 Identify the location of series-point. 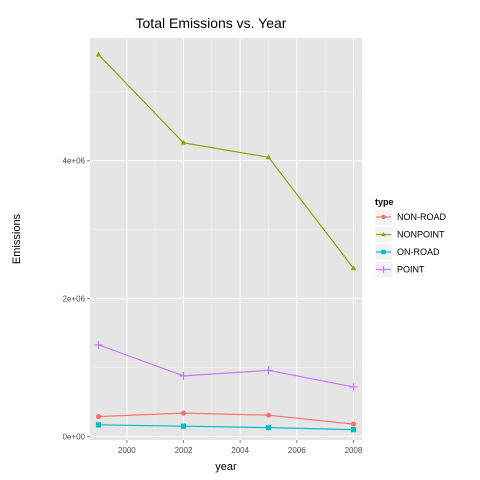
(226, 366).